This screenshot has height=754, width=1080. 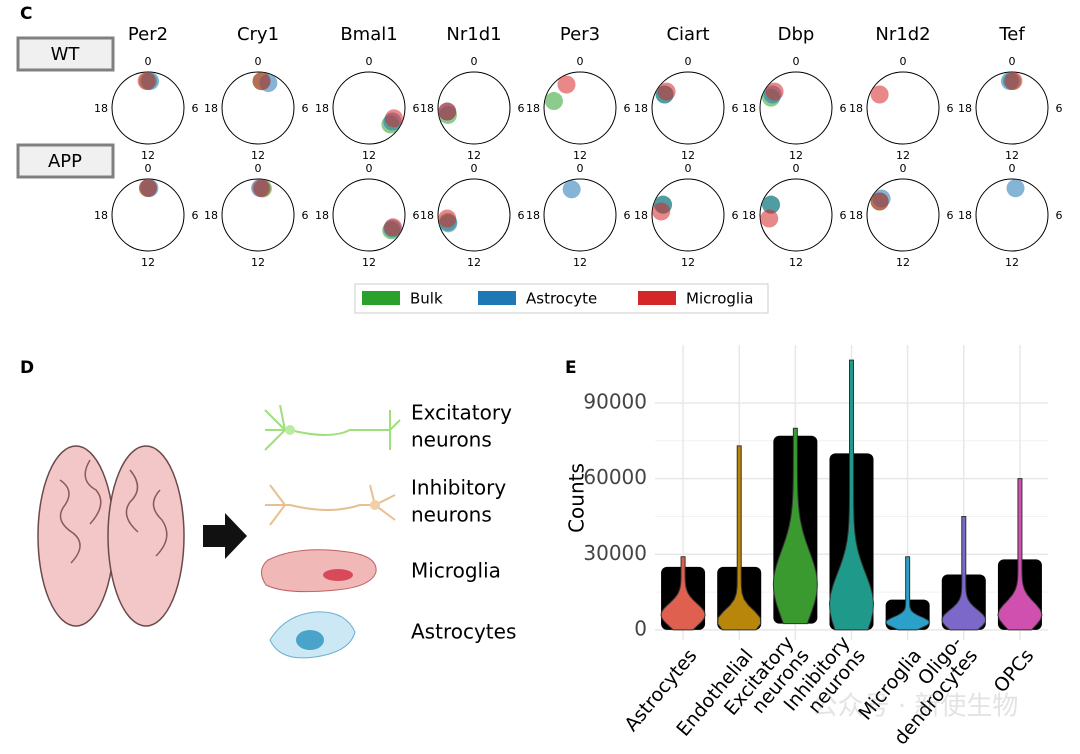 I want to click on x-tick-label-line: OPCs, so click(x=1013, y=671).